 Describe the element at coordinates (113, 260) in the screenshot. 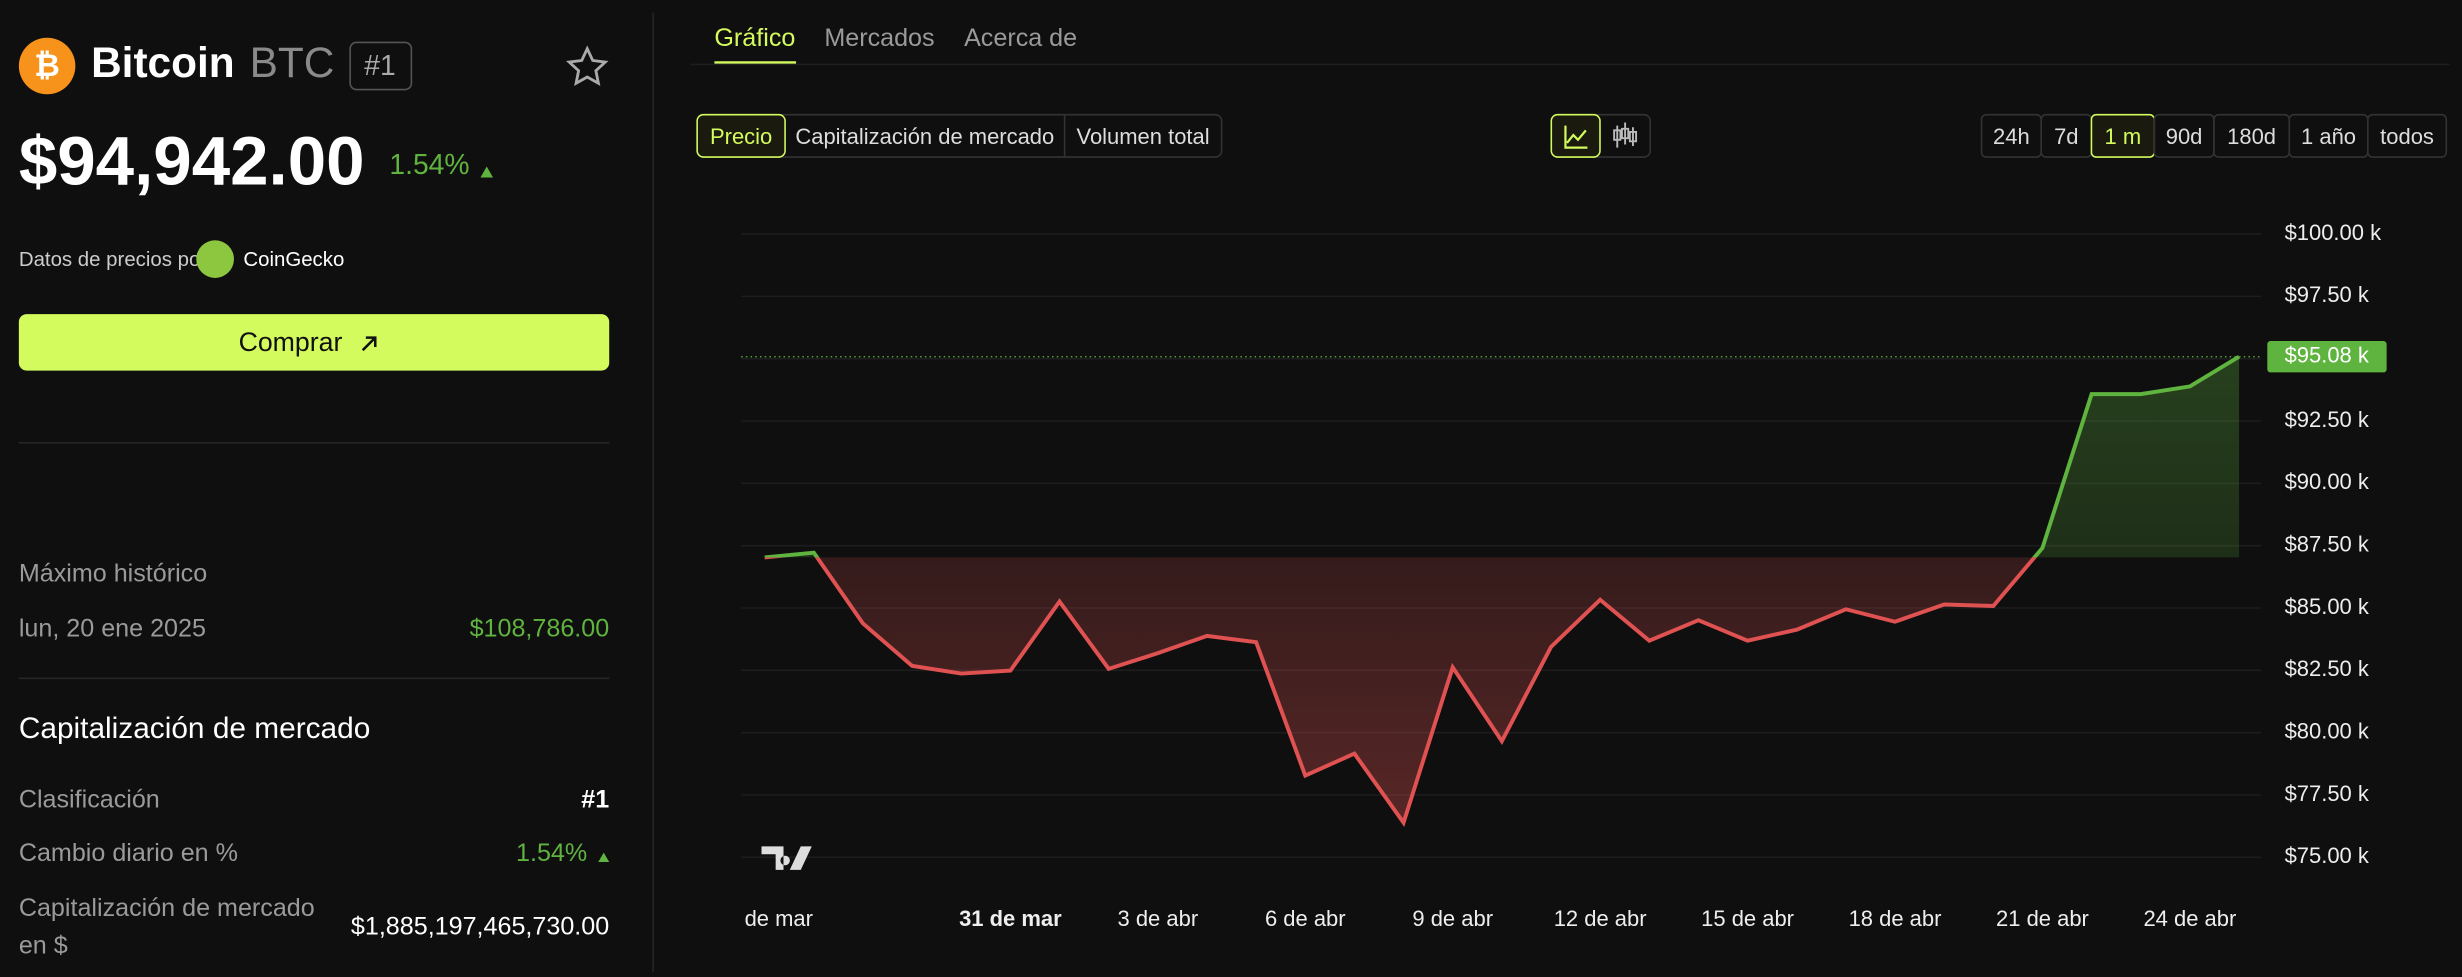

I see `source-prefix: Datos de precios por` at that location.